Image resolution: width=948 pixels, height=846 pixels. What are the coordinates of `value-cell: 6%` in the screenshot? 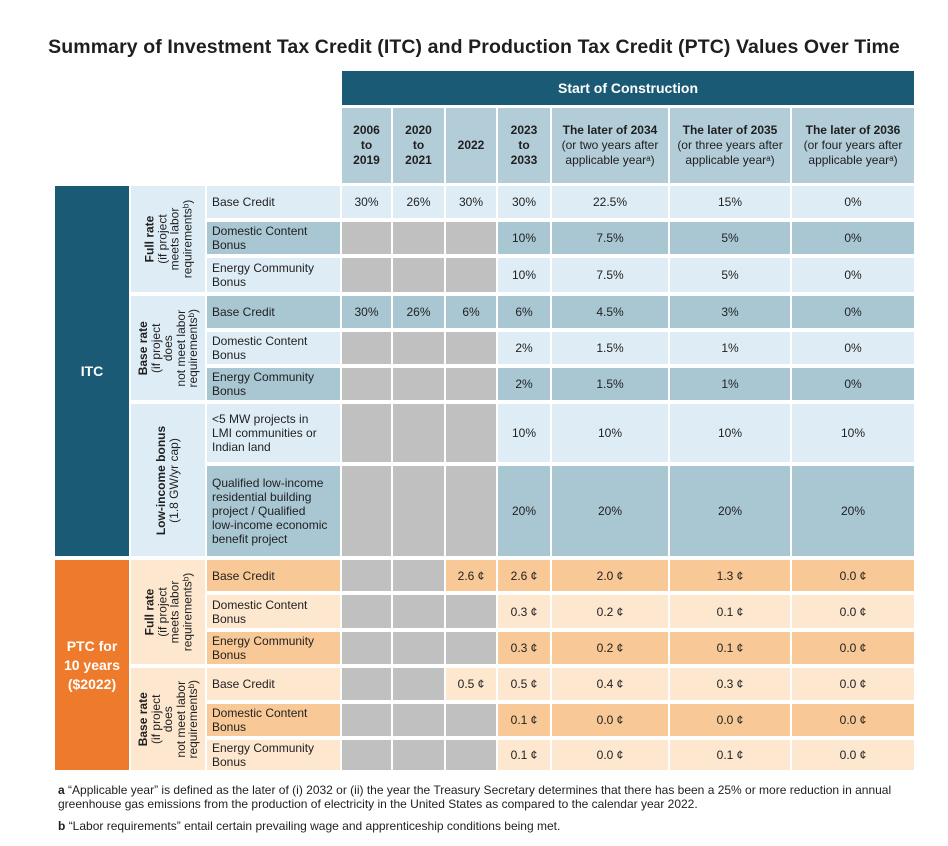 It's located at (471, 312).